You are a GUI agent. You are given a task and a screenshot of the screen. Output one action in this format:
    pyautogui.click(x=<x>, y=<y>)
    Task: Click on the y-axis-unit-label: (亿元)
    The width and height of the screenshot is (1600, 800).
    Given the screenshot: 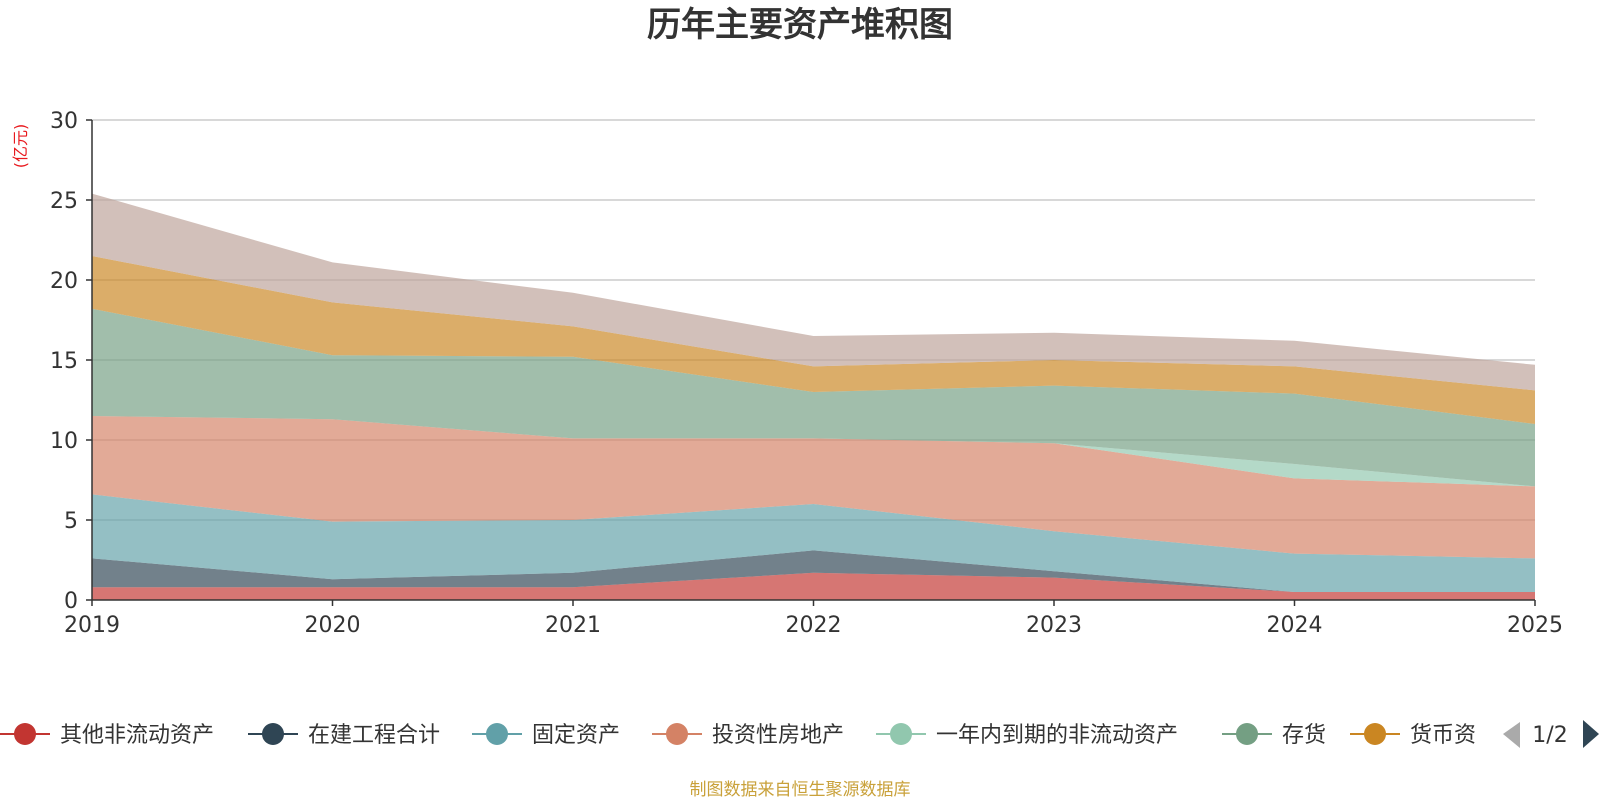 What is the action you would take?
    pyautogui.click(x=20, y=146)
    